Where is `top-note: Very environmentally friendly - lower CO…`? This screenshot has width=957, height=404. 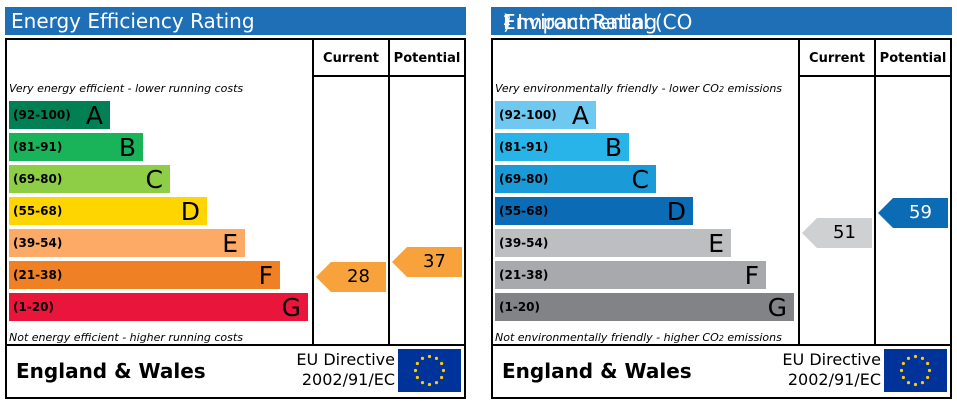 top-note: Very environmentally friendly - lower CO… is located at coordinates (638, 88).